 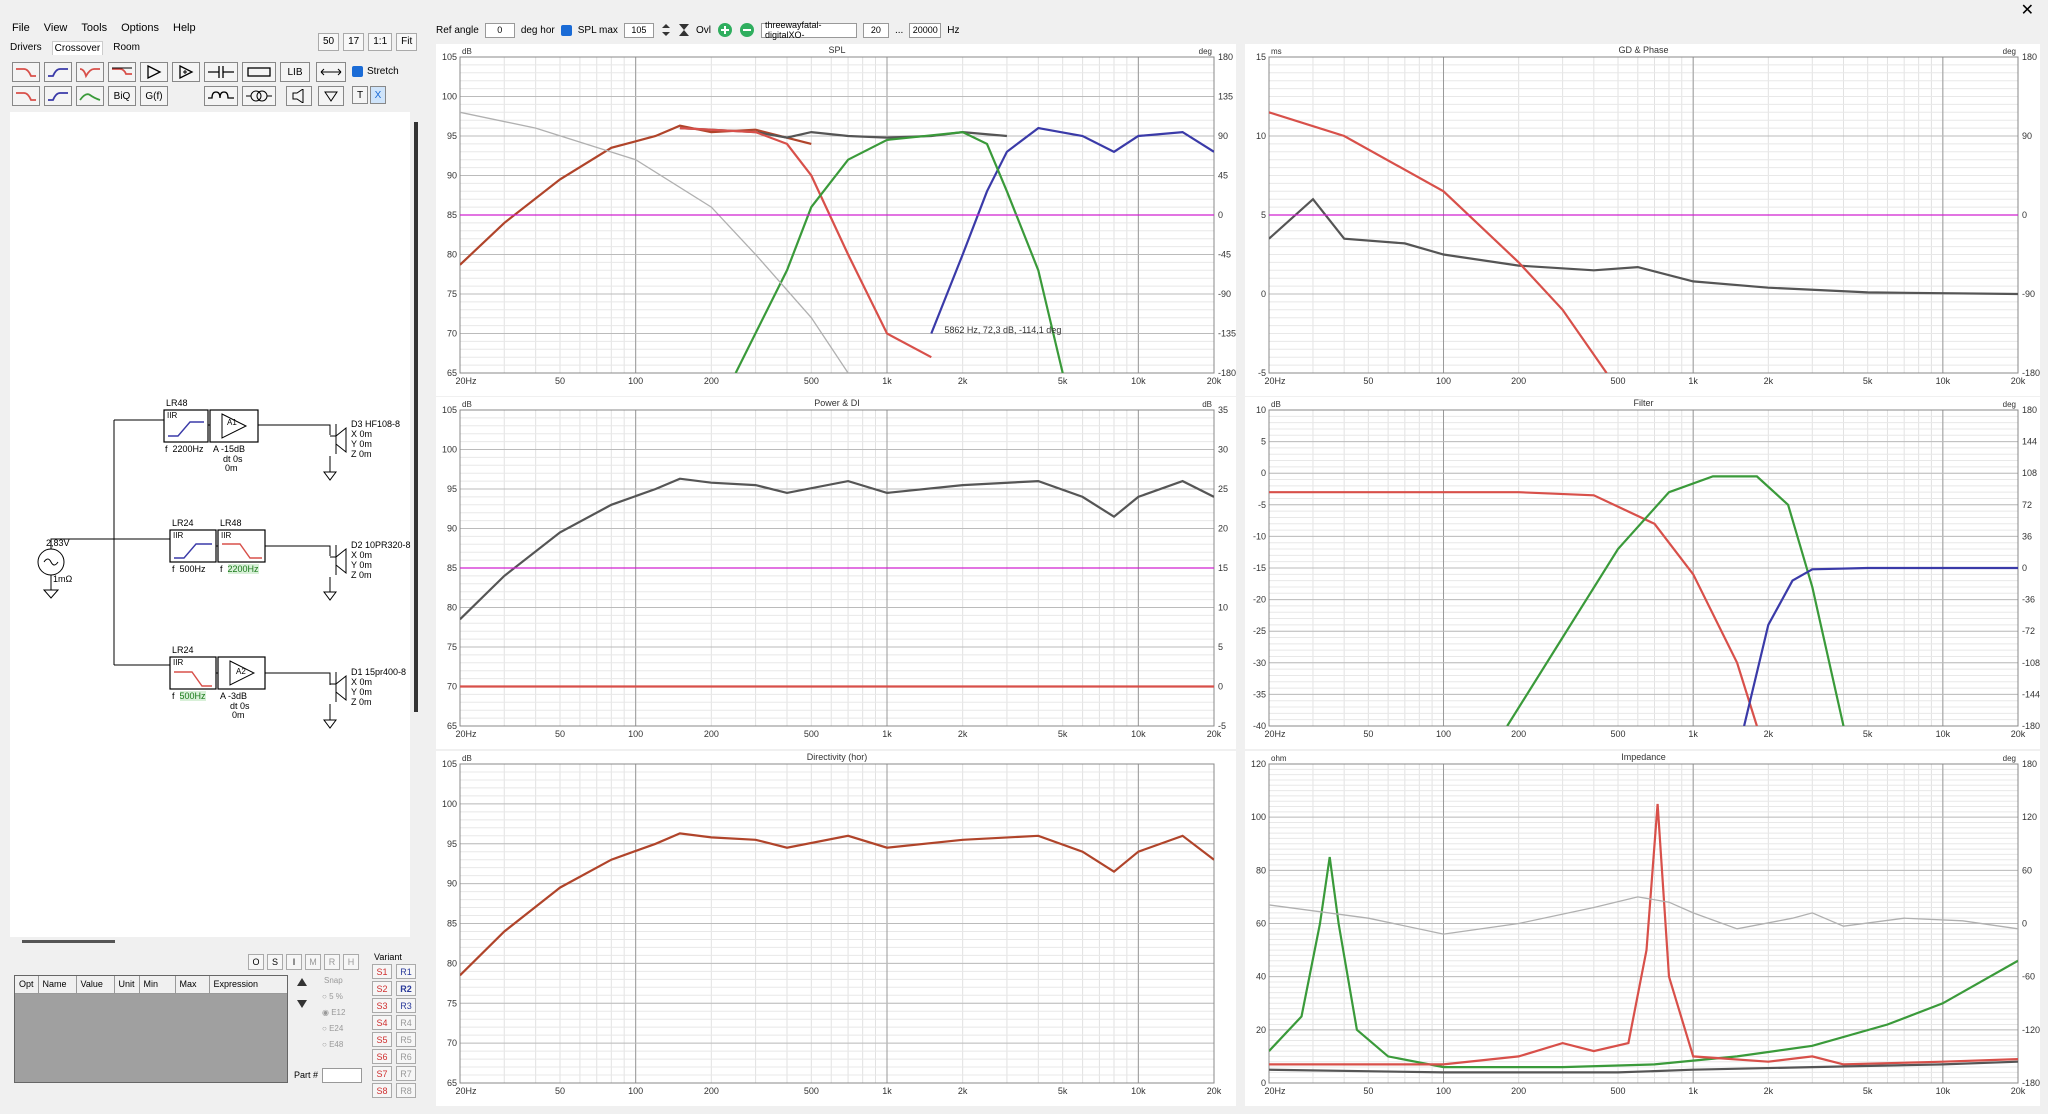 What do you see at coordinates (406, 1005) in the screenshot?
I see `variant-r-button: R3` at bounding box center [406, 1005].